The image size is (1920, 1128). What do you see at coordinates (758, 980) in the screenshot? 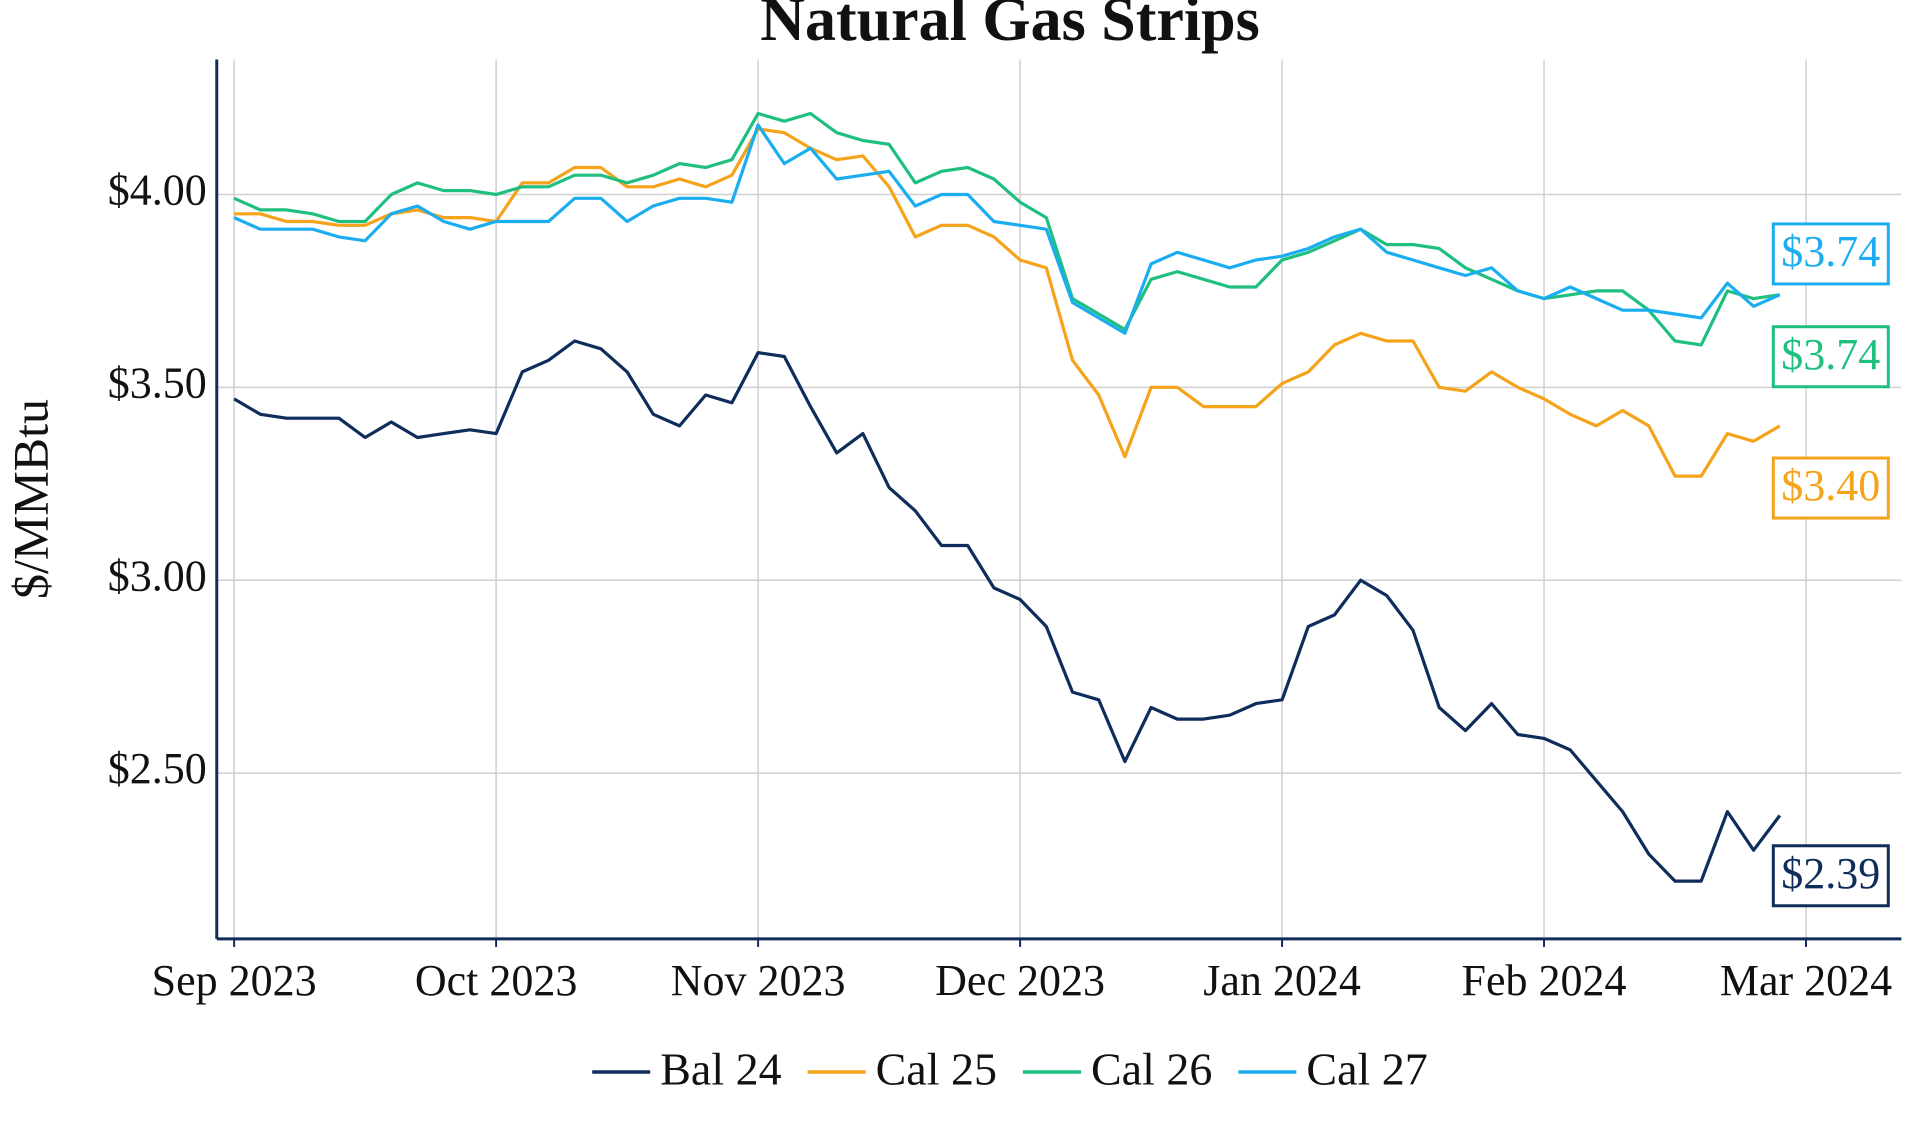
I see `x-tick-label: Nov 2023` at bounding box center [758, 980].